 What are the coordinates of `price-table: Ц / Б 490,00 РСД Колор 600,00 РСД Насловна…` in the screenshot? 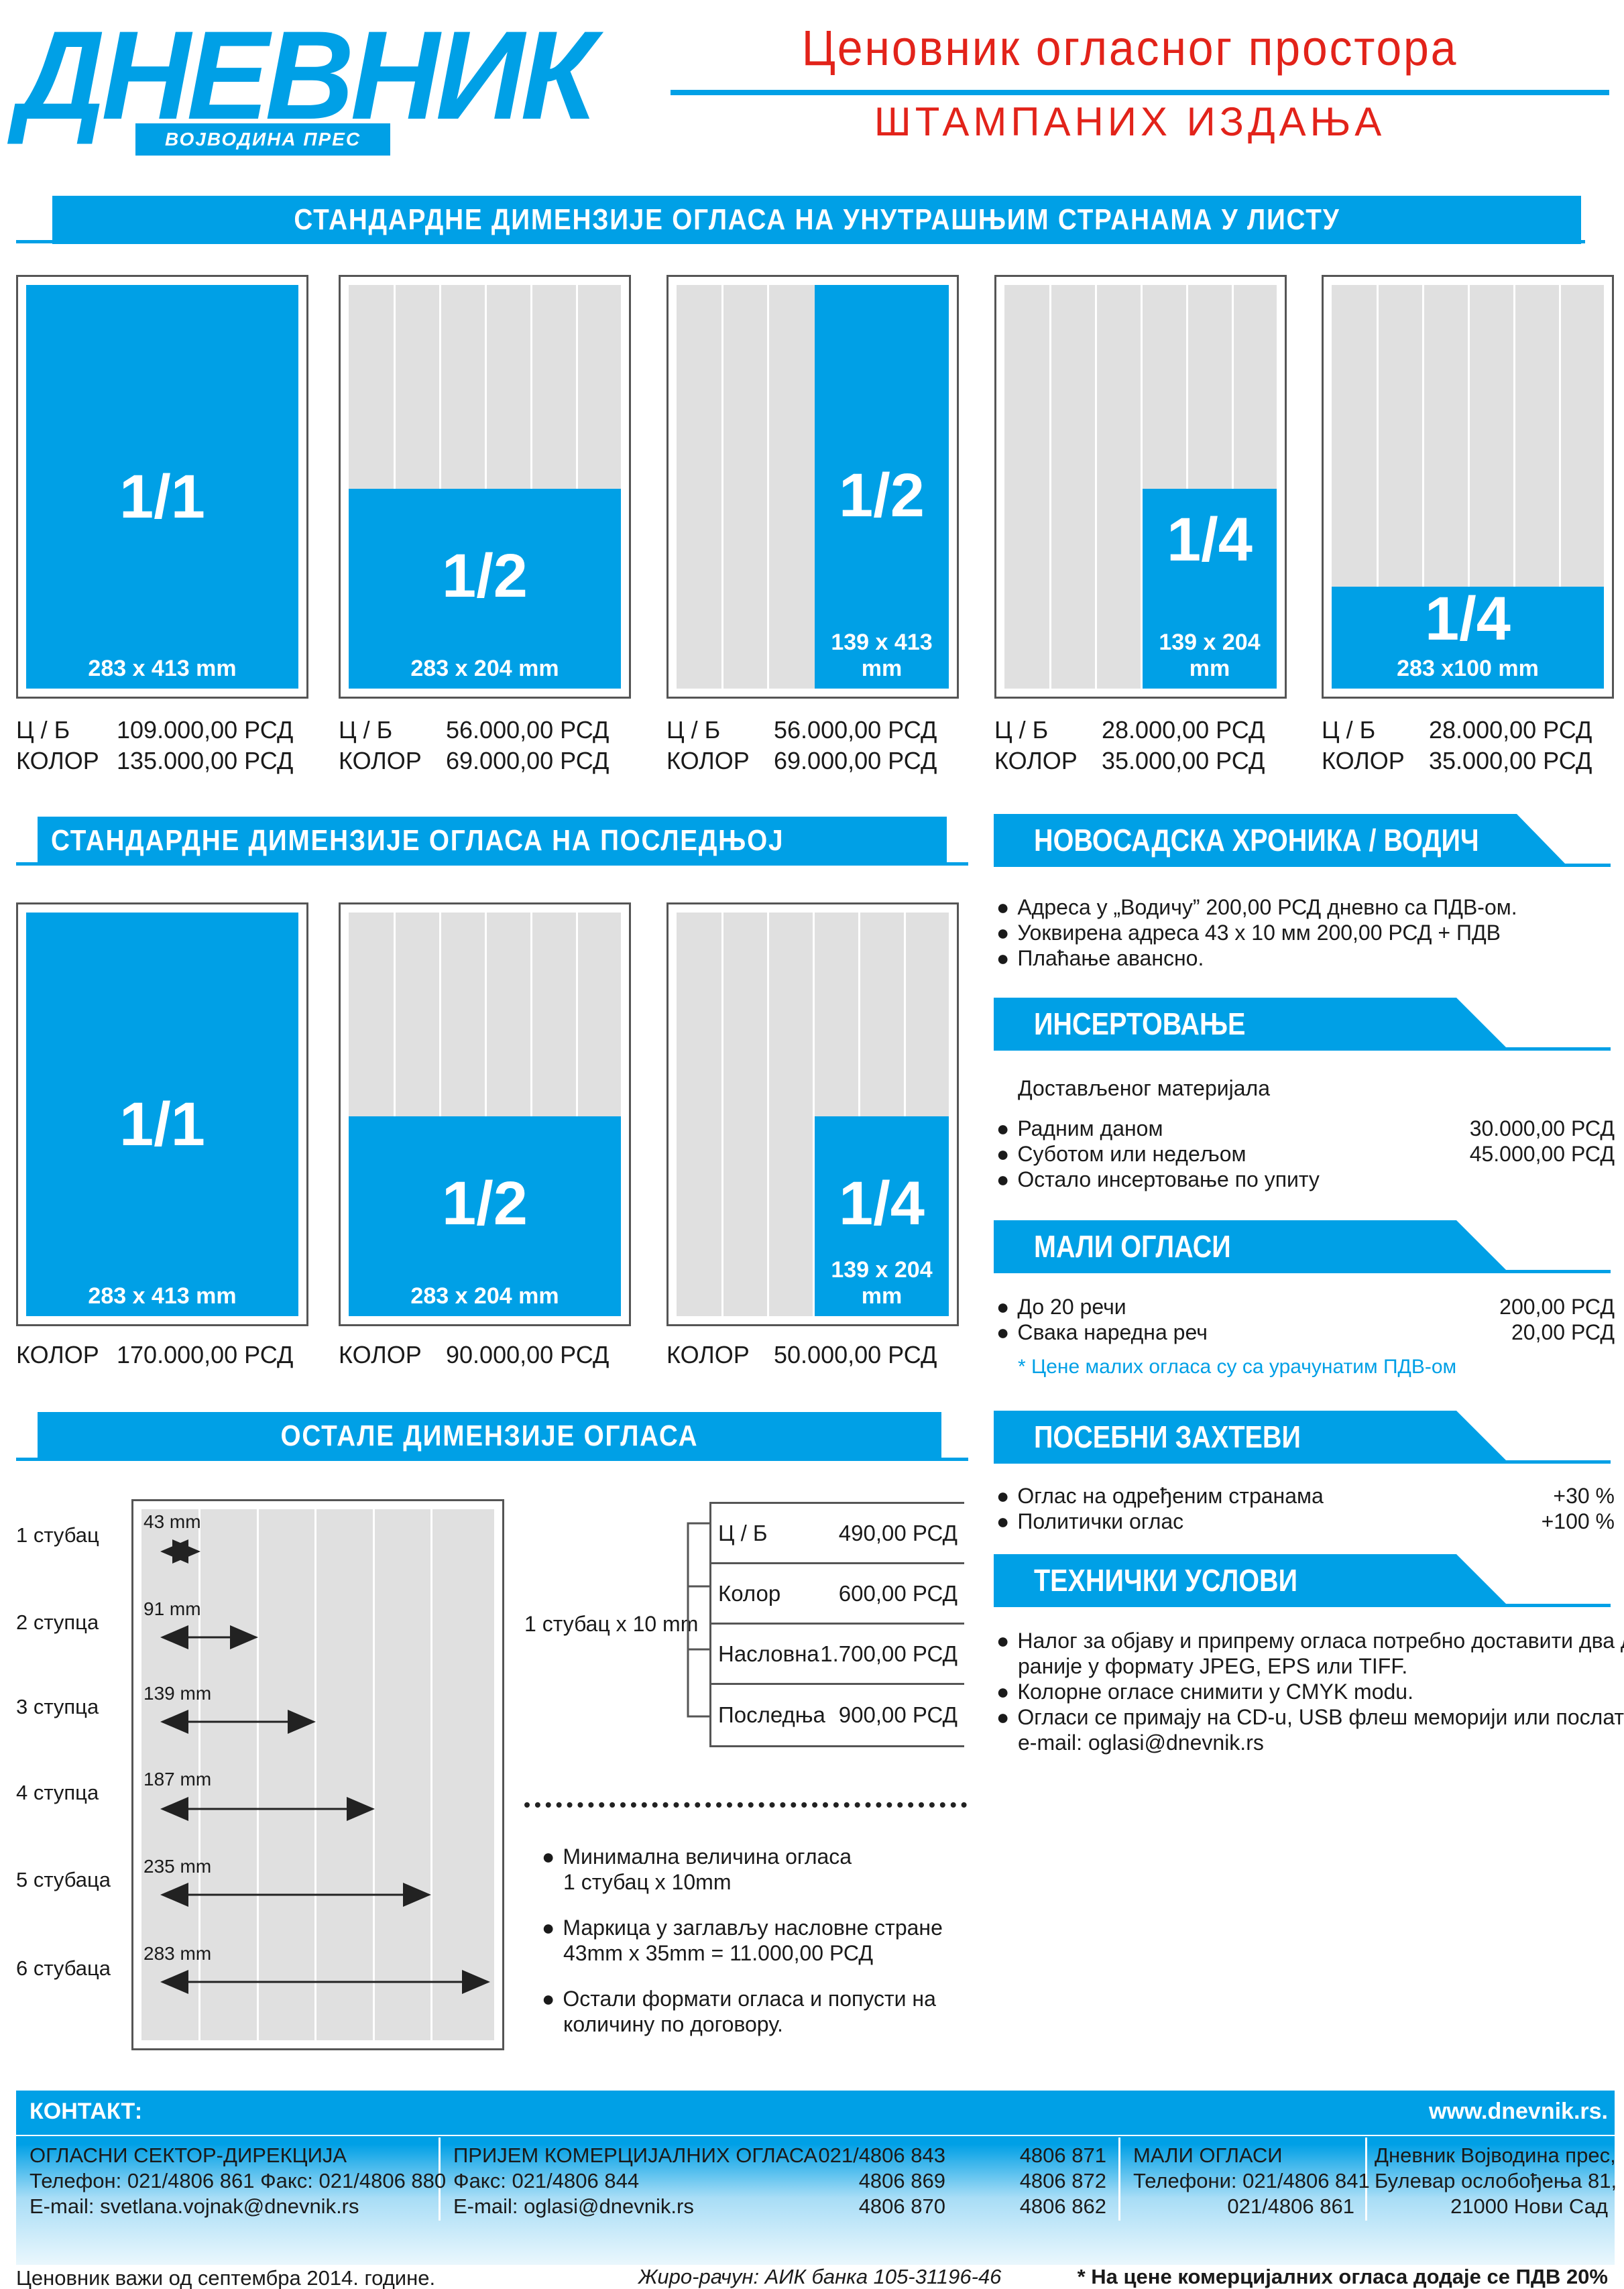 It's located at (837, 1624).